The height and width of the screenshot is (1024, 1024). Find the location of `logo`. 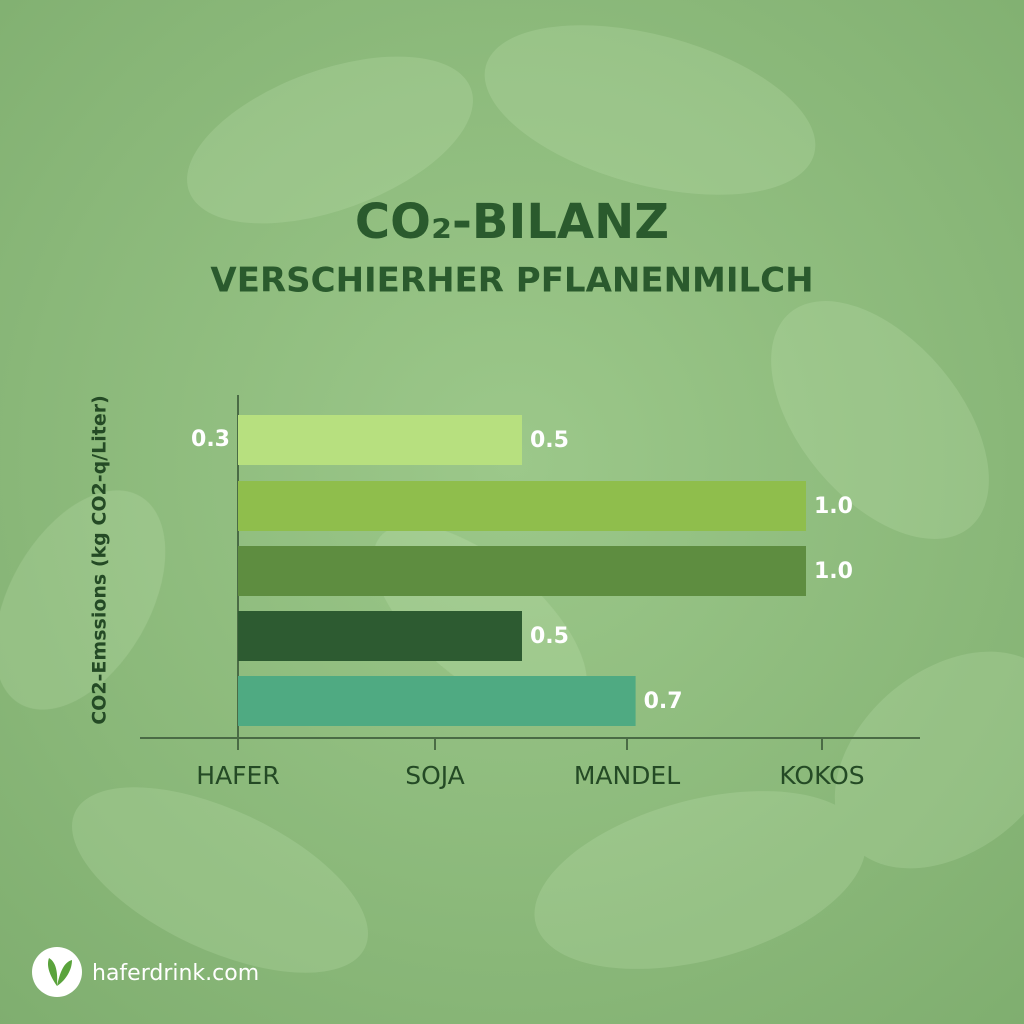

logo is located at coordinates (57, 972).